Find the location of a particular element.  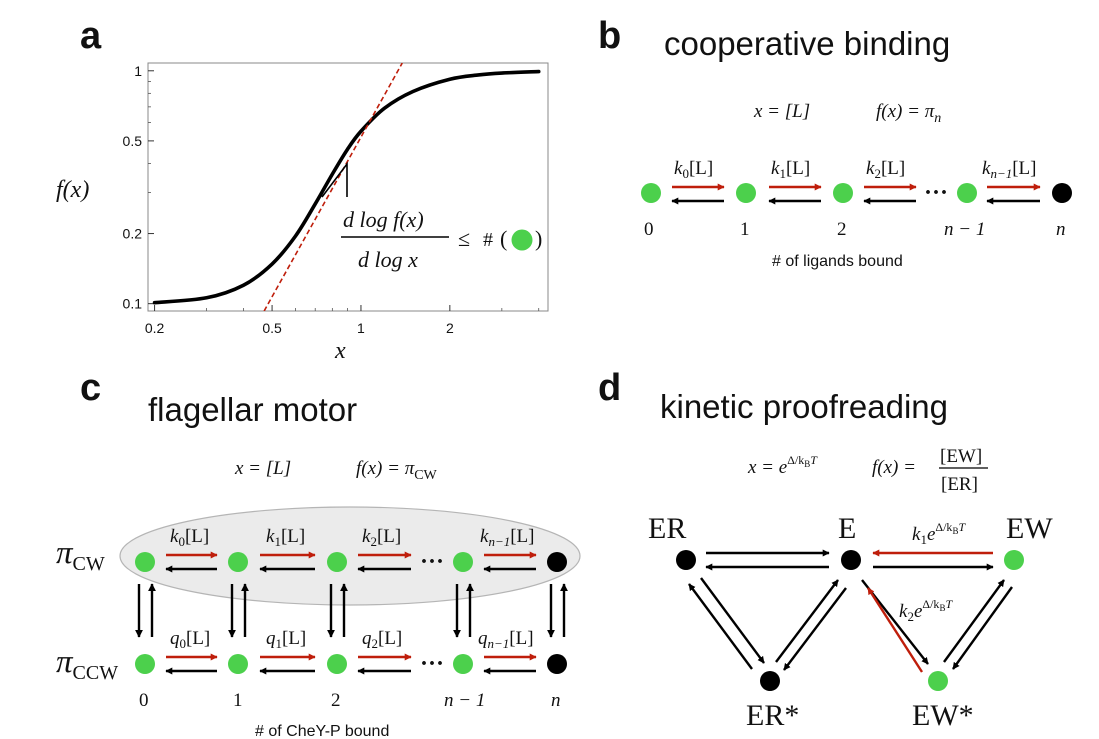

x-tick-label: 2 is located at coordinates (450, 328).